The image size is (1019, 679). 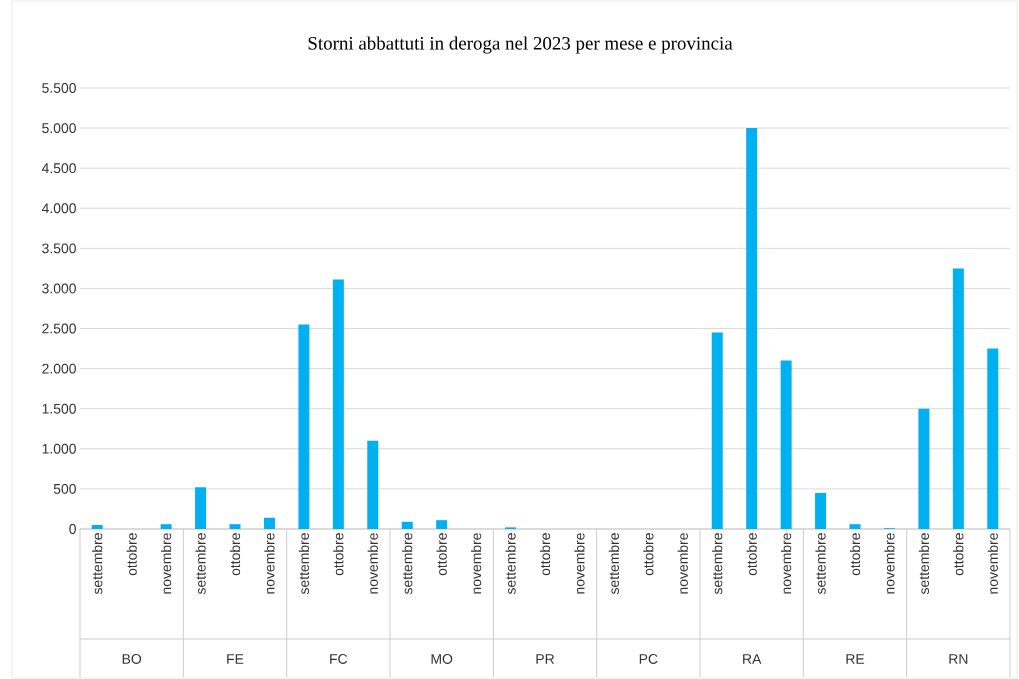 What do you see at coordinates (59, 368) in the screenshot?
I see `y-tick-label: 2.000` at bounding box center [59, 368].